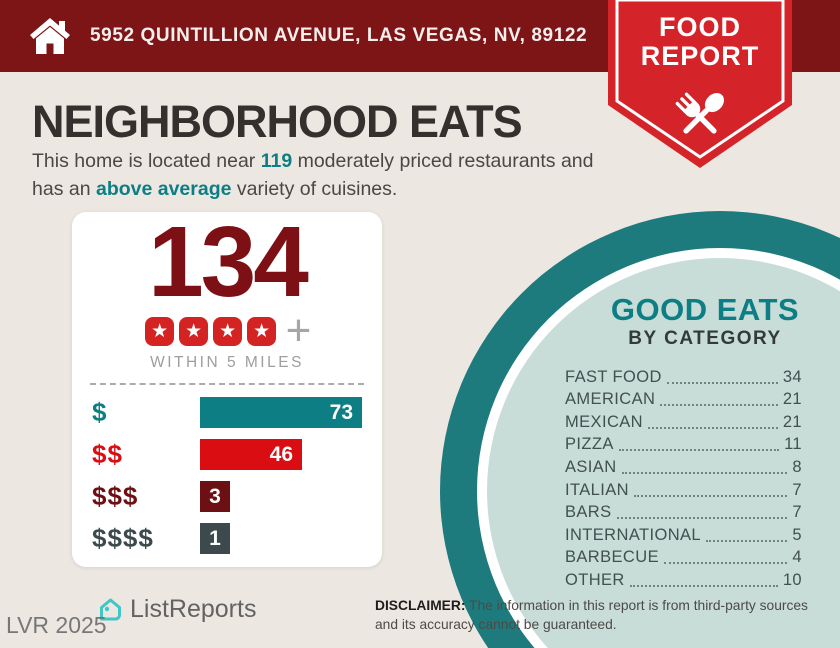 The image size is (840, 648). I want to click on price-tier-bar: 3, so click(215, 496).